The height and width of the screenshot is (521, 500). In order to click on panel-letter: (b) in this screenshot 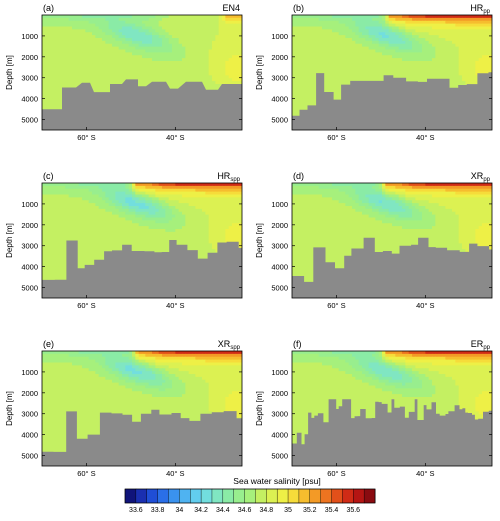, I will do `click(298, 8)`.